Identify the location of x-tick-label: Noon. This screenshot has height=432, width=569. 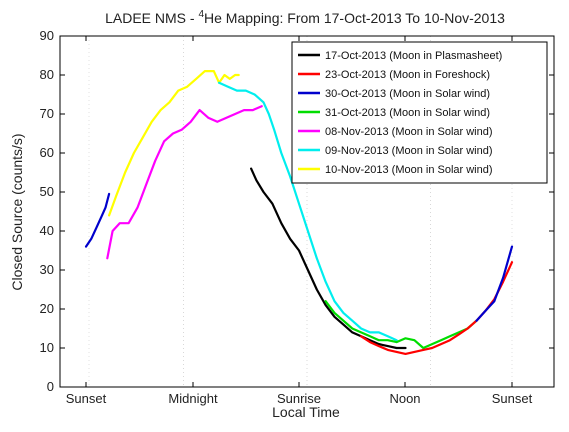
(404, 398).